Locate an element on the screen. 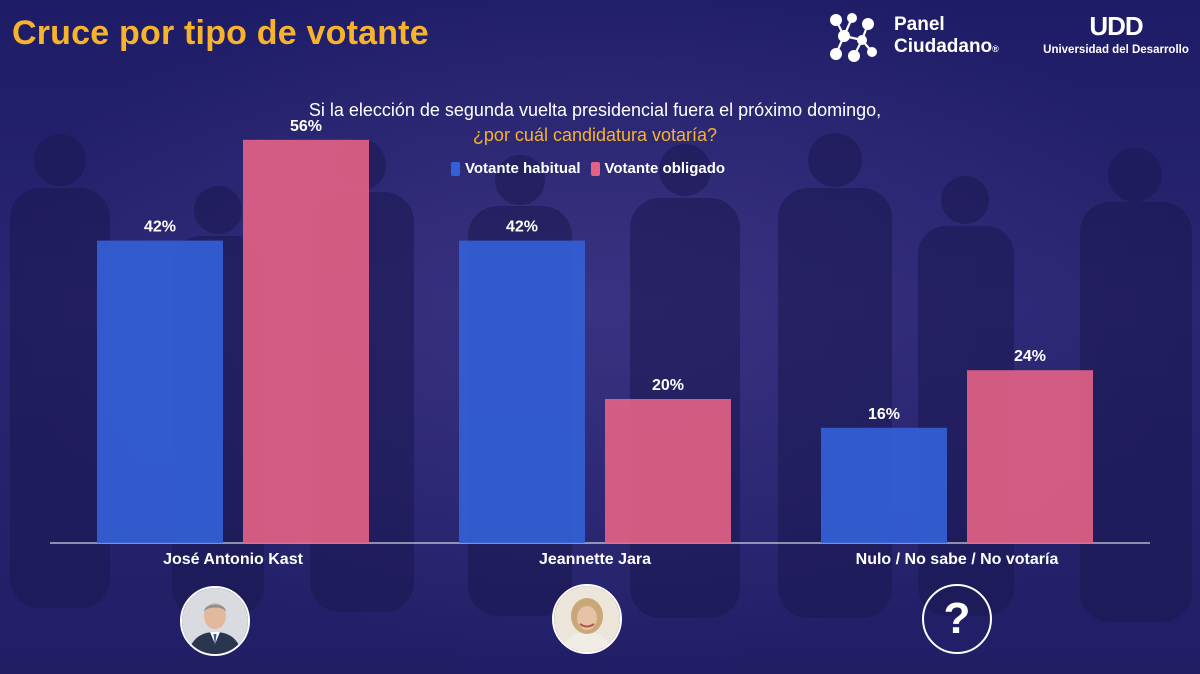  data-label-obligado-1: 20% is located at coordinates (668, 385).